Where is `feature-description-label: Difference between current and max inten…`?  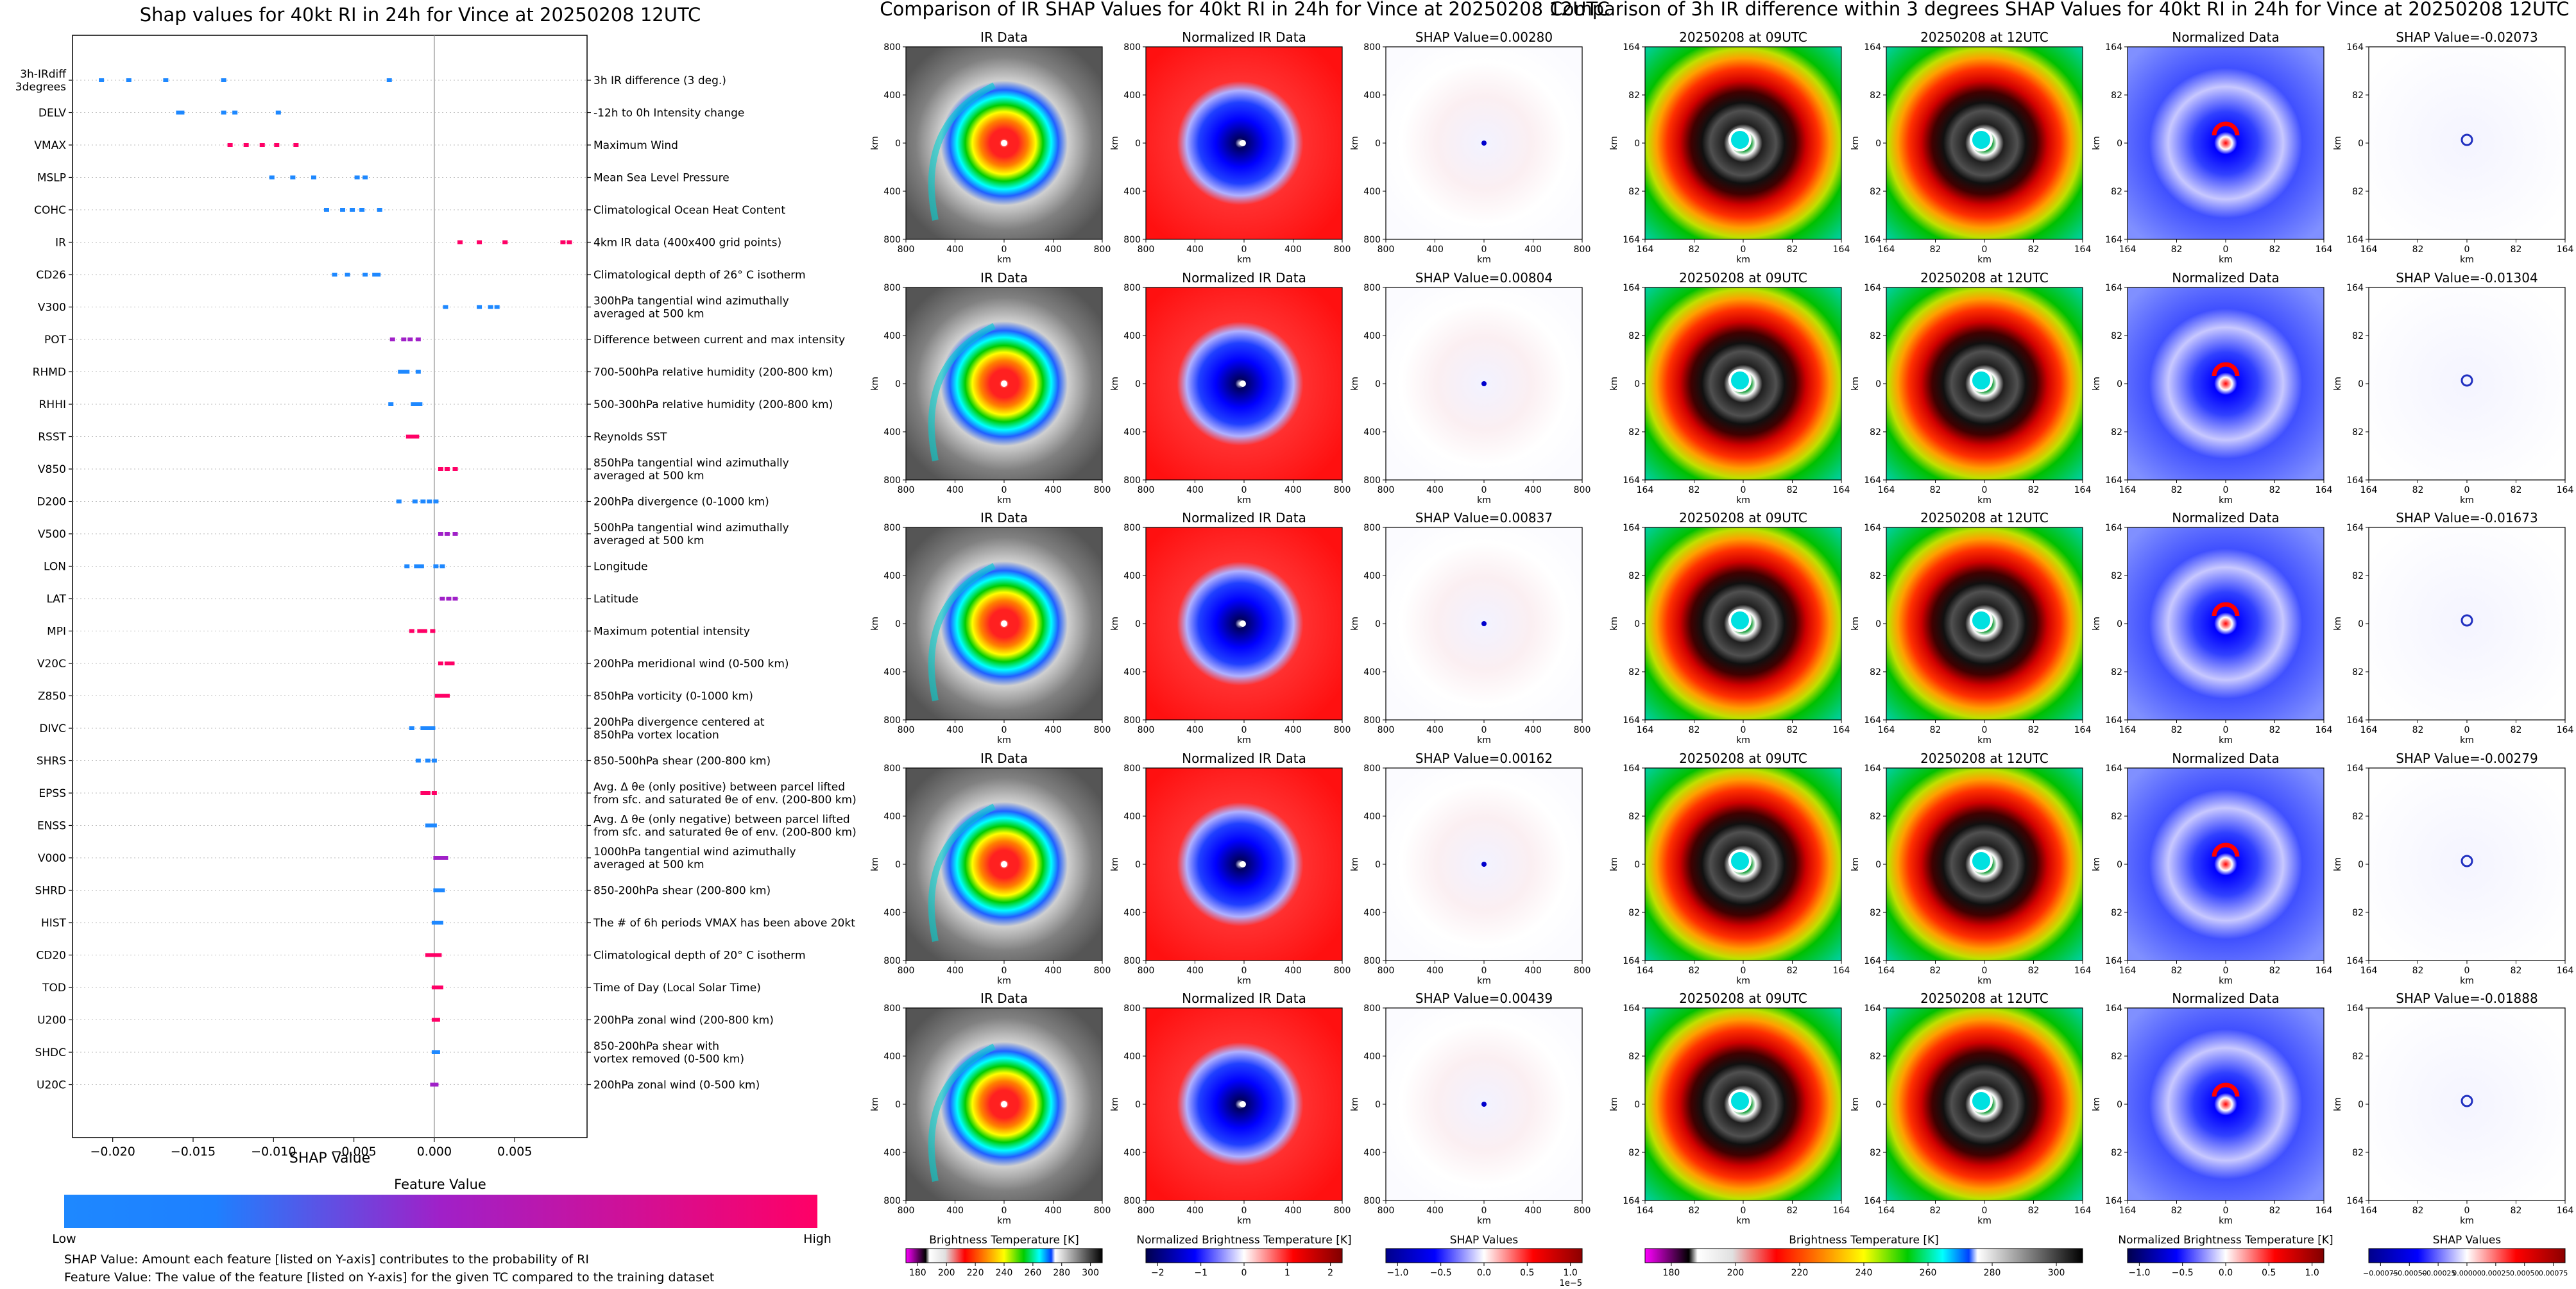 feature-description-label: Difference between current and max inten… is located at coordinates (719, 340).